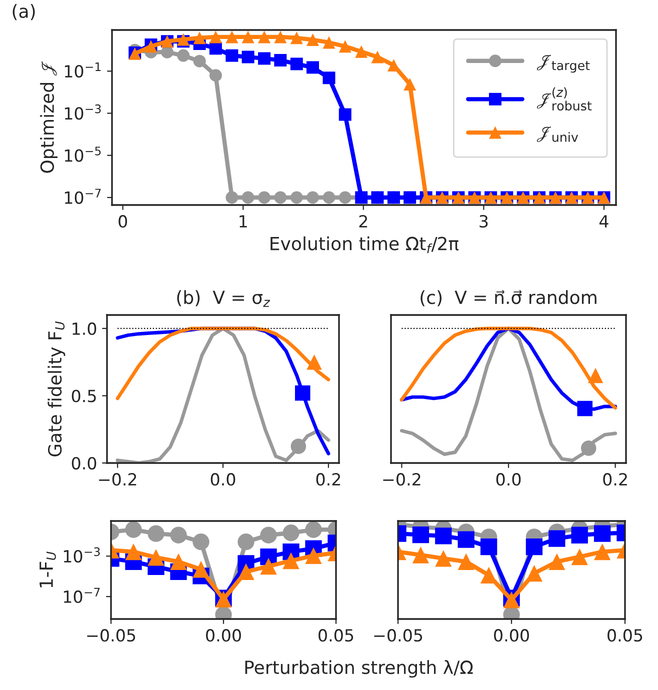 The height and width of the screenshot is (690, 658). Describe the element at coordinates (564, 99) in the screenshot. I see `legend-label: 𝒥$^{(z)}$$_{robust}$` at that location.